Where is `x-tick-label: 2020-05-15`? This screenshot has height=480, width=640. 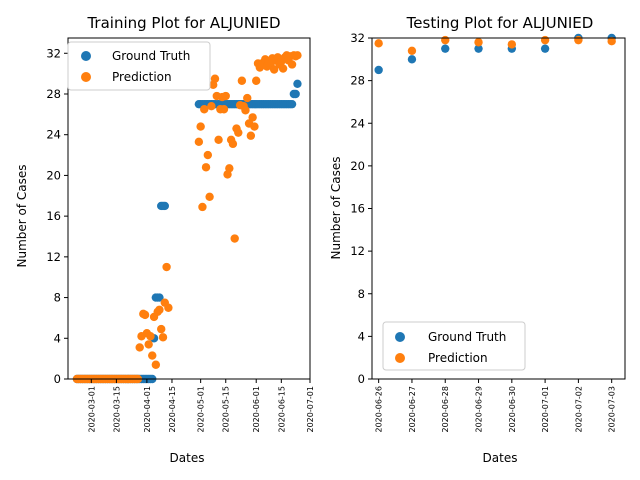
x-tick-label: 2020-05-15 is located at coordinates (226, 409).